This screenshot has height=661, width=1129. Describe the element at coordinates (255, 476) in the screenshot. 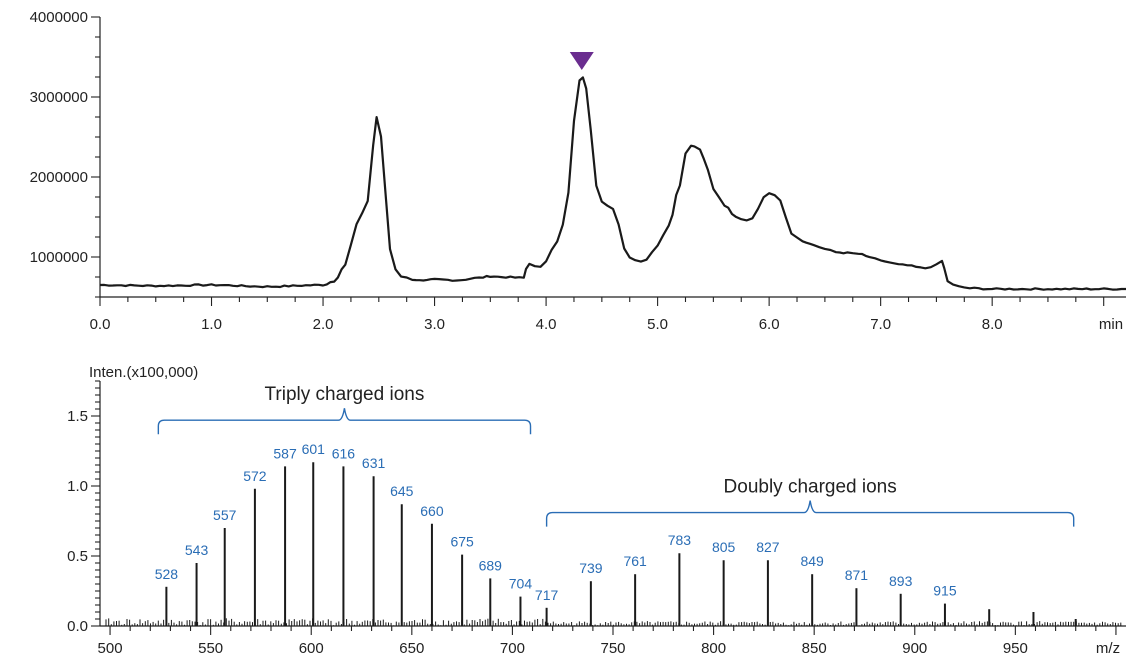

I see `peak-label-572: 572` at that location.